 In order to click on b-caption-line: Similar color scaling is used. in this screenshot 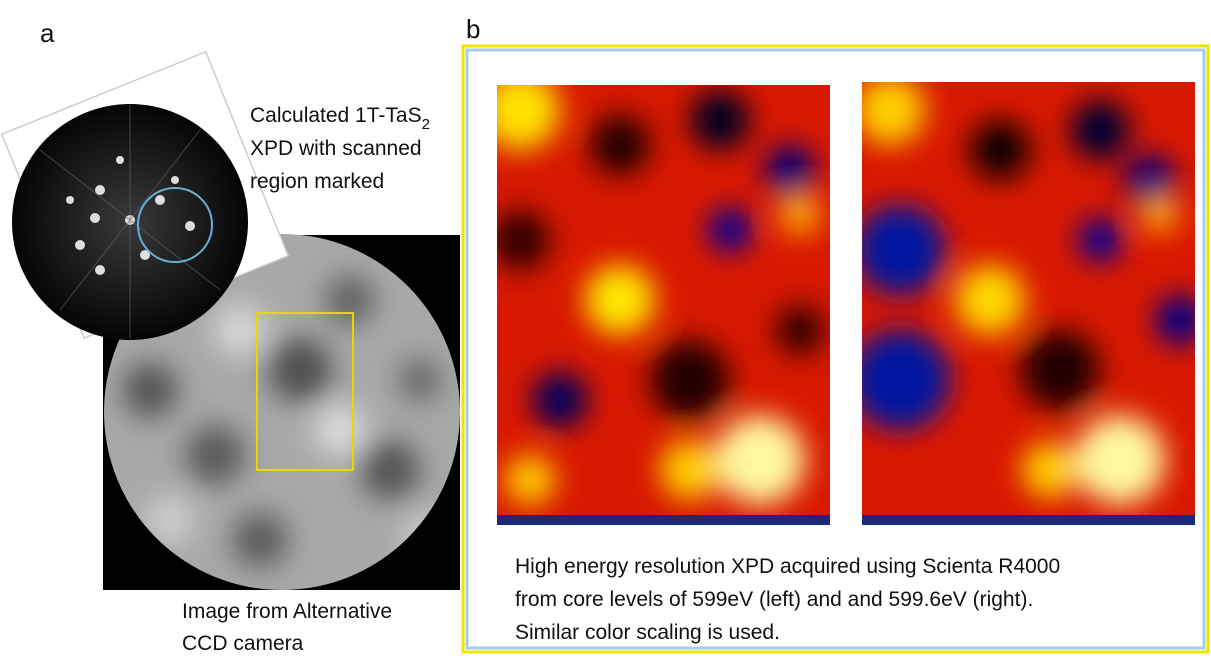, I will do `click(647, 632)`.